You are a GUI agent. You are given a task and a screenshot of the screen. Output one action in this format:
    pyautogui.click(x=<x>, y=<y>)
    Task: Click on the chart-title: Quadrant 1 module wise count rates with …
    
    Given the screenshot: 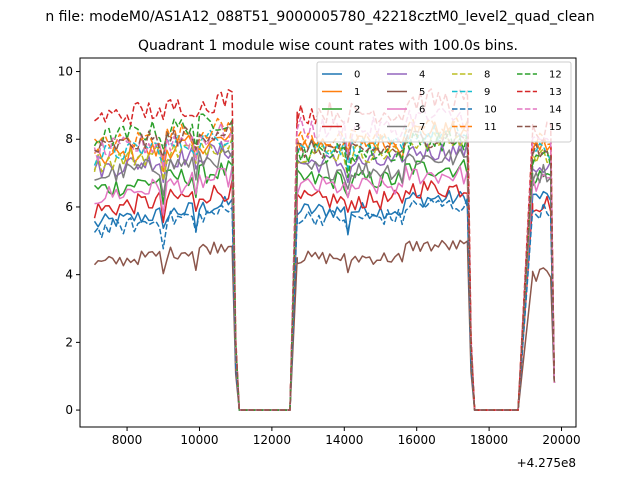 What is the action you would take?
    pyautogui.click(x=328, y=46)
    